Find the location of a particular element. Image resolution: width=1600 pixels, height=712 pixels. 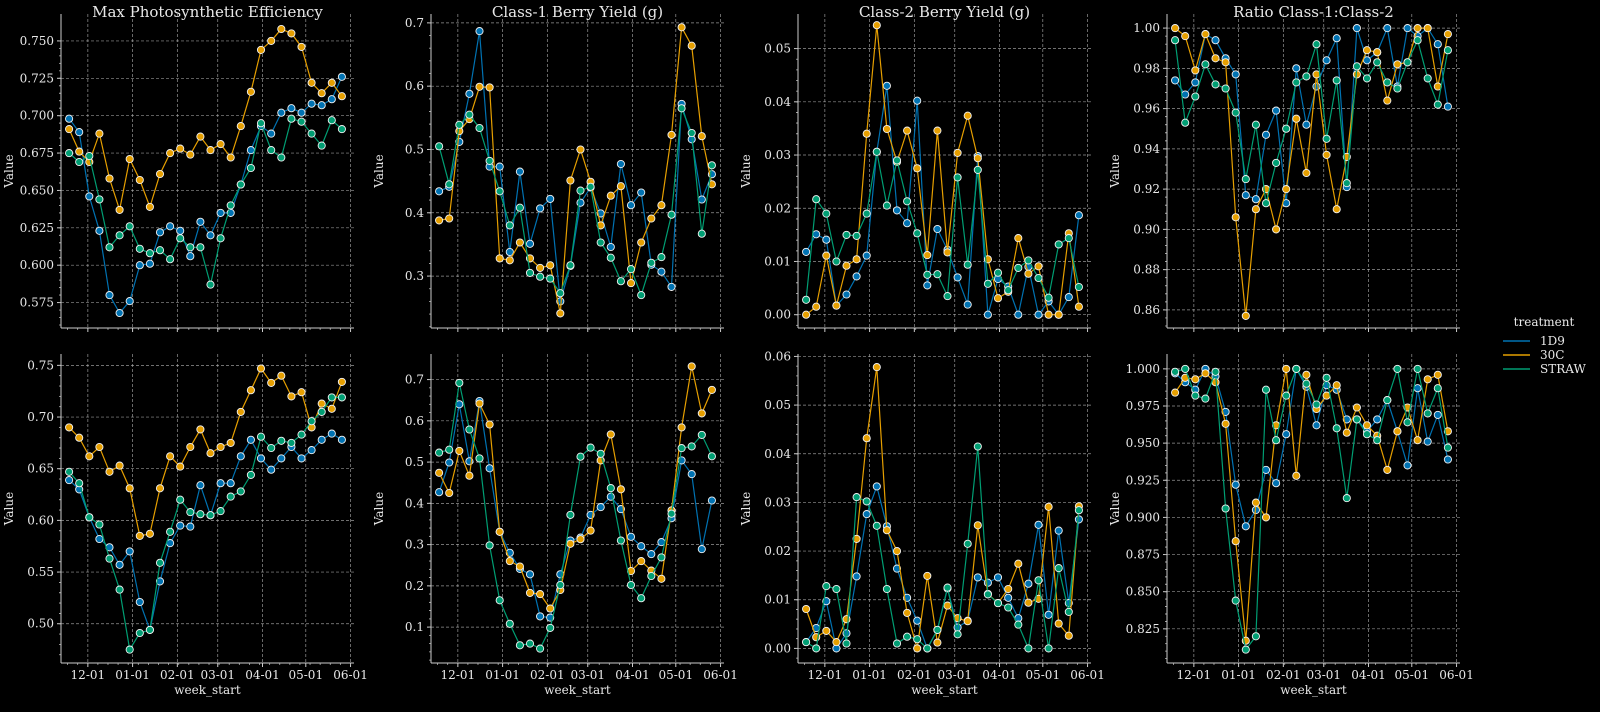

y-axis-label: Value is located at coordinates (9, 171).